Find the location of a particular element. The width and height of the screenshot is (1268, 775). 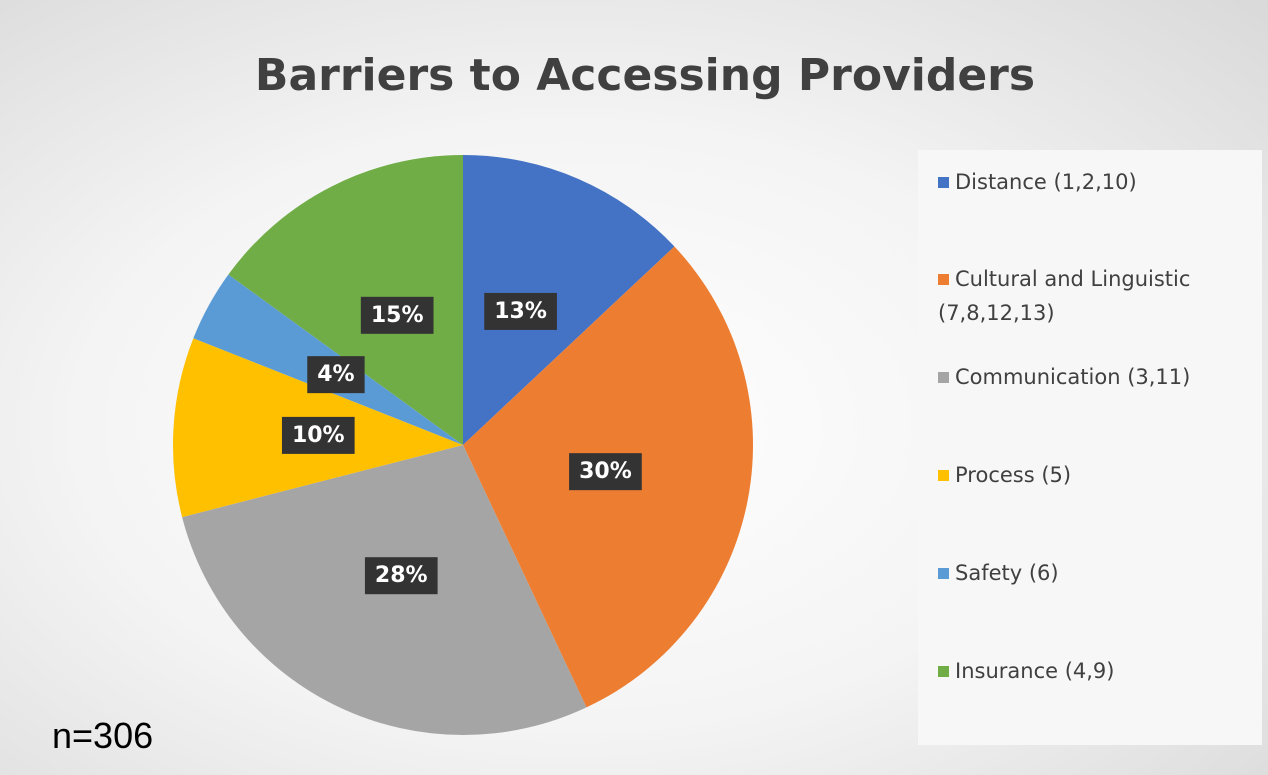

chart-title: Barriers to Accessing Providers is located at coordinates (645, 75).